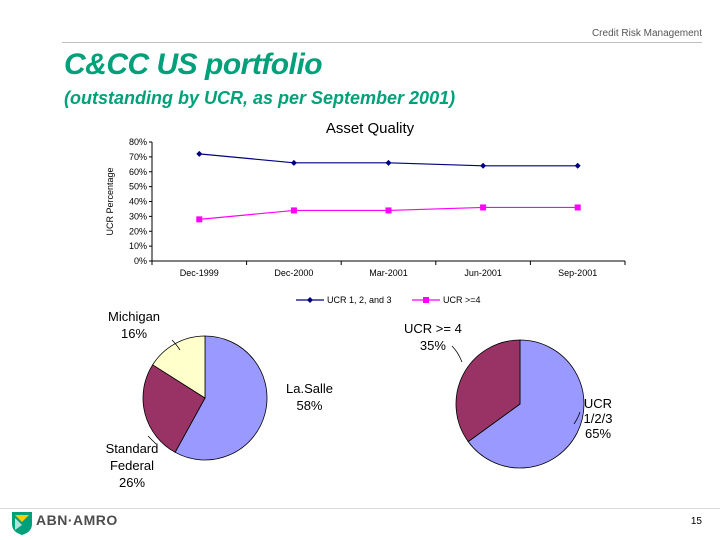  What do you see at coordinates (457, 354) in the screenshot?
I see `pie2-leader-ucr4` at bounding box center [457, 354].